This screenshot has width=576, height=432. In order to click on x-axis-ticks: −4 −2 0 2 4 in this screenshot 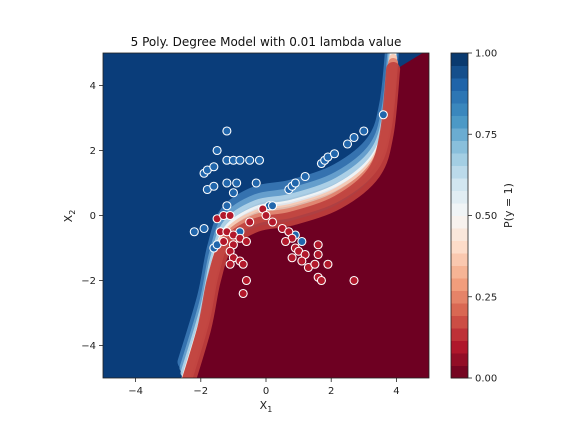, I will do `click(264, 387)`.